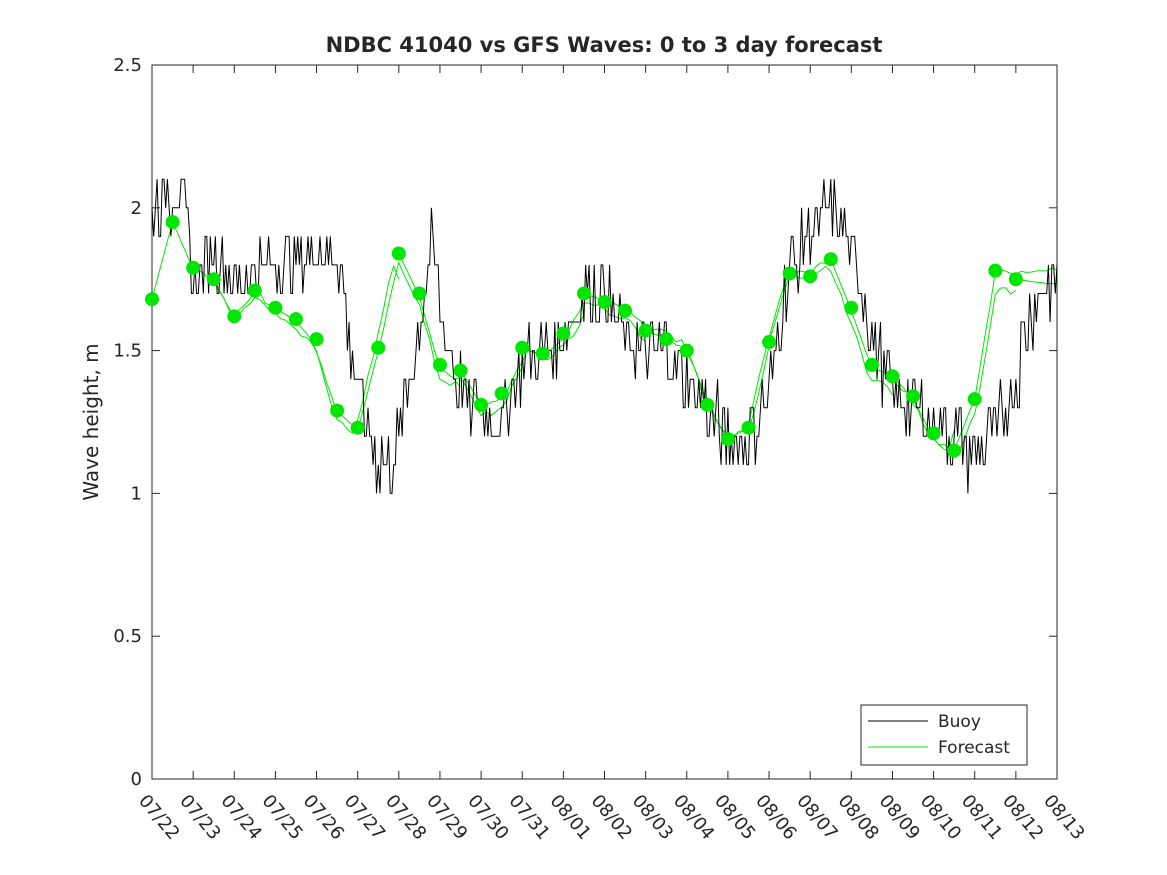 The width and height of the screenshot is (1167, 875). I want to click on legend-box, so click(944, 735).